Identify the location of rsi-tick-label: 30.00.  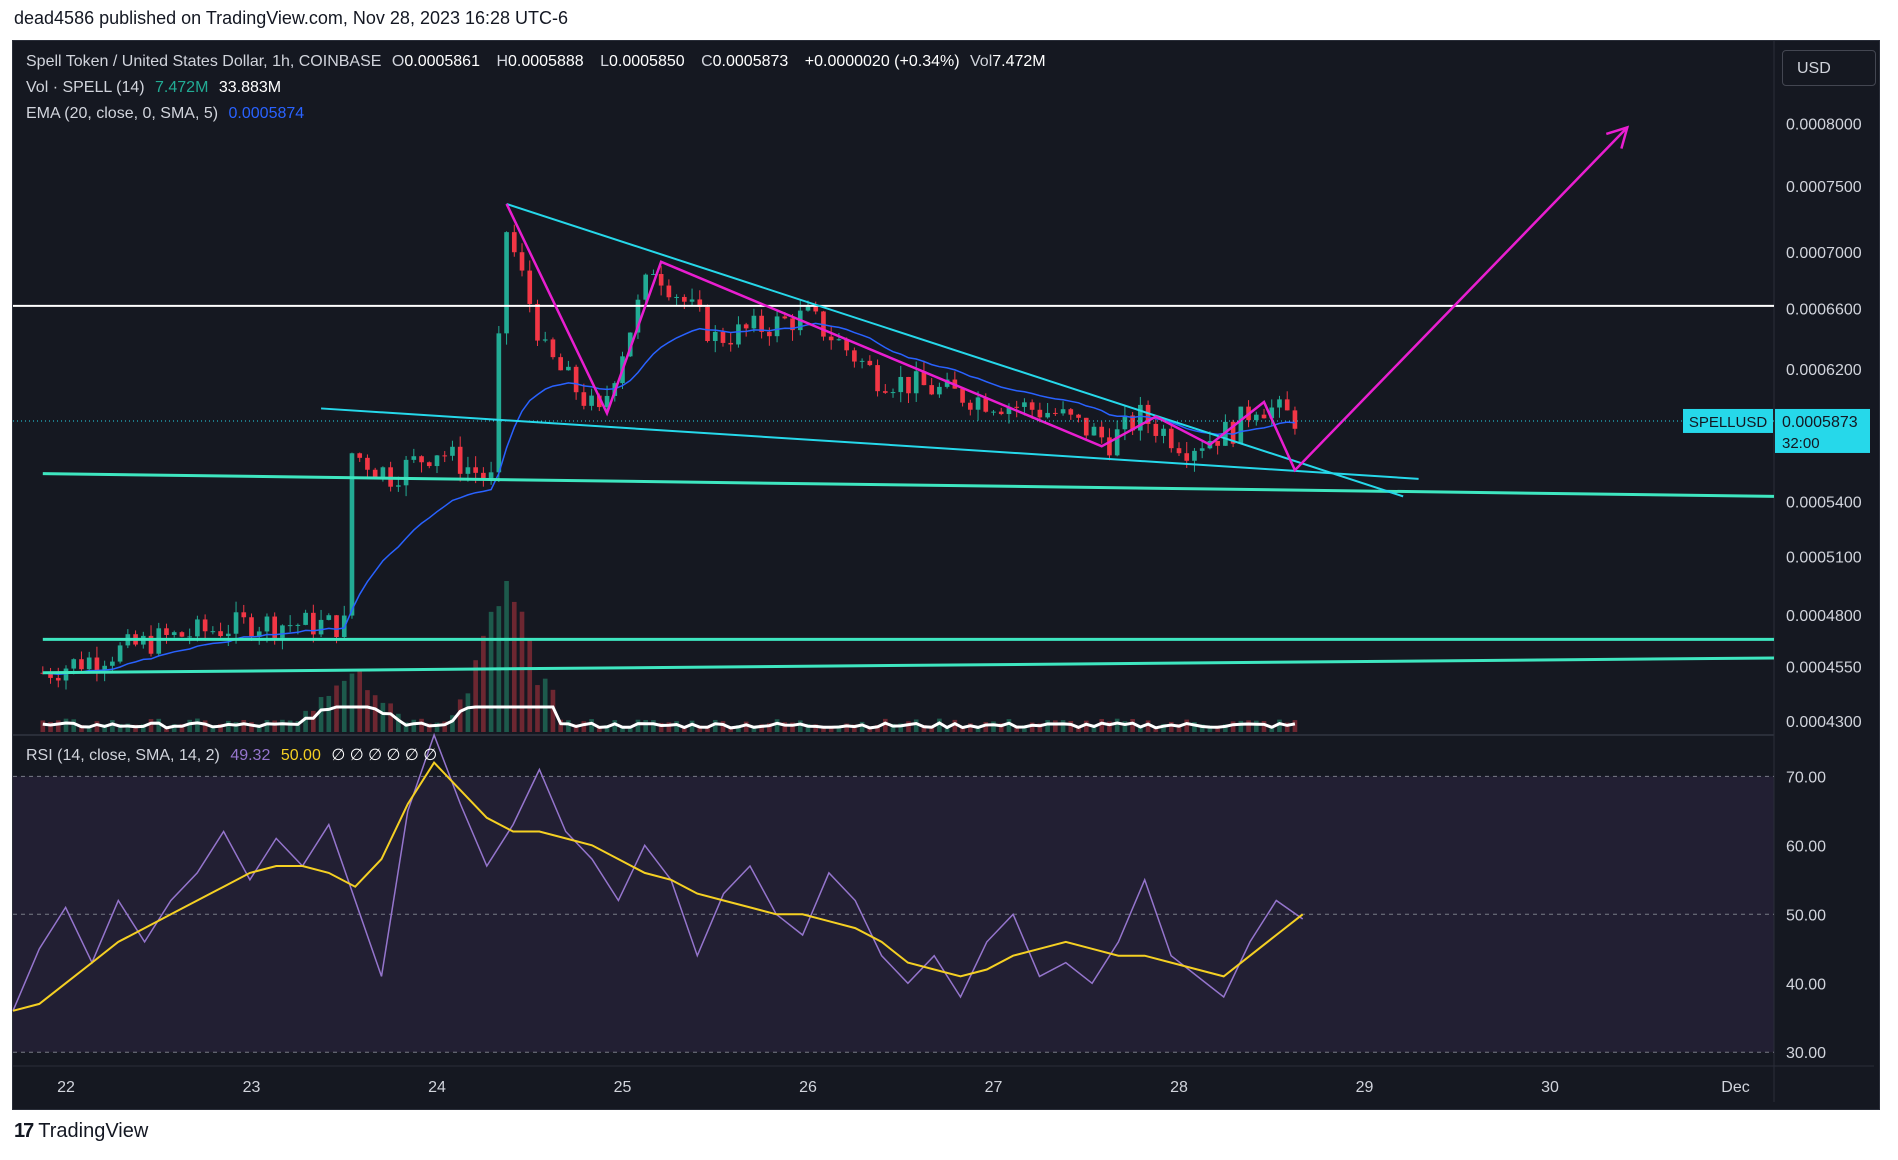
(1806, 1053).